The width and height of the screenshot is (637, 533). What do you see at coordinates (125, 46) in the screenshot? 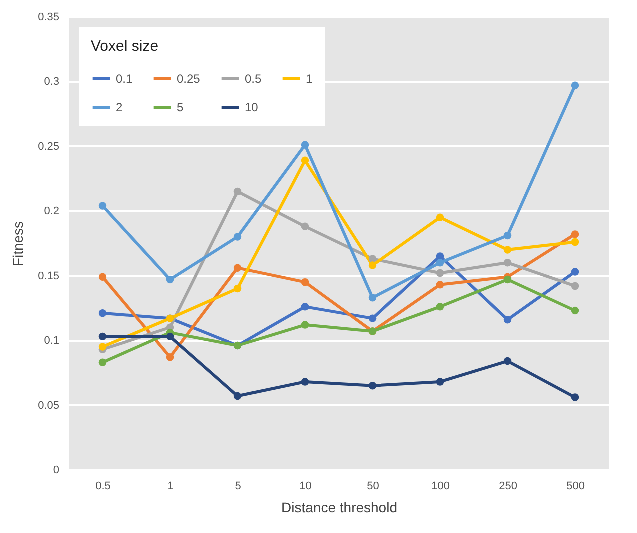
I see `legend-title: Voxel size` at bounding box center [125, 46].